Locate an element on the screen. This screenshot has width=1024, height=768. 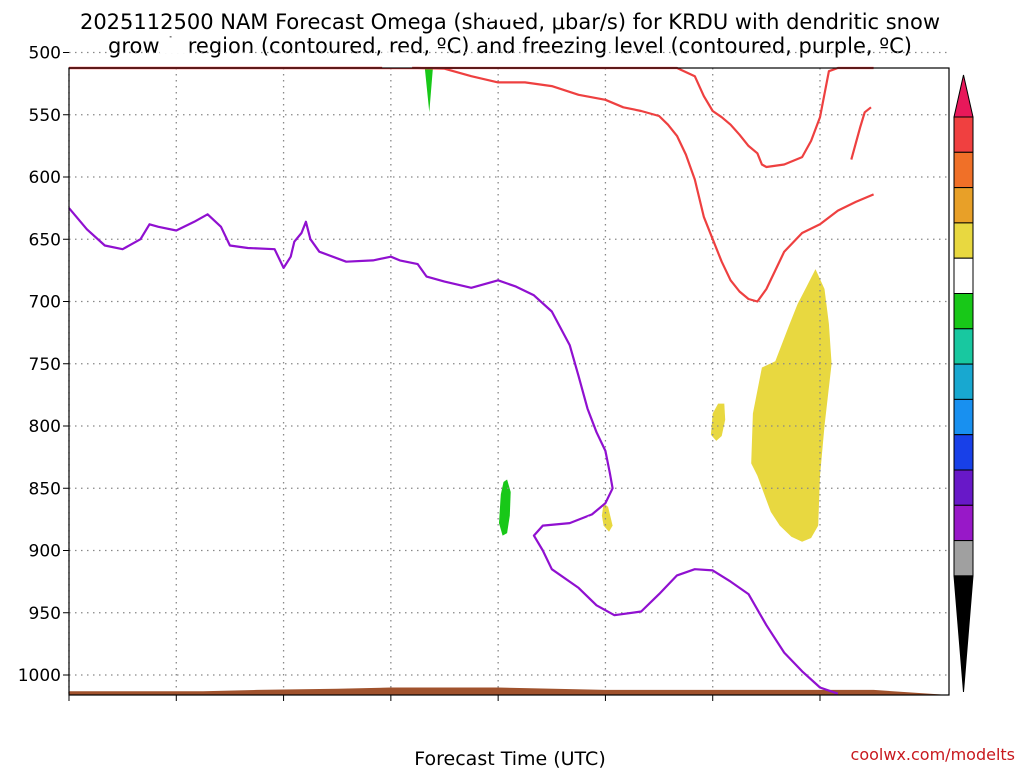
y-tick-label-600: 600 is located at coordinates (45, 178).